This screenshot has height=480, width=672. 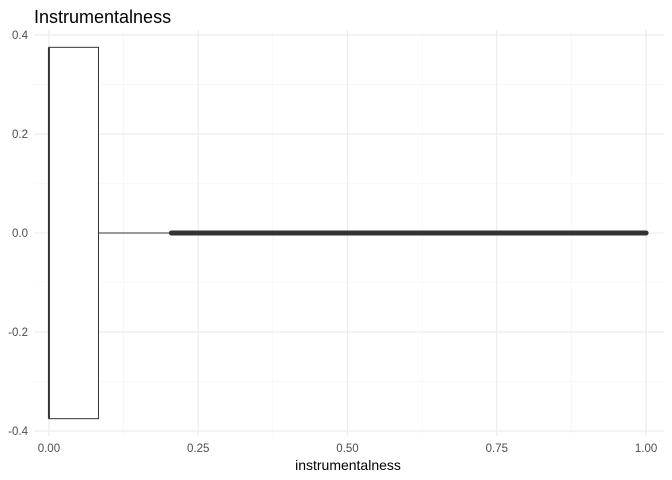 What do you see at coordinates (102, 17) in the screenshot?
I see `chart-title: Instrumentalness` at bounding box center [102, 17].